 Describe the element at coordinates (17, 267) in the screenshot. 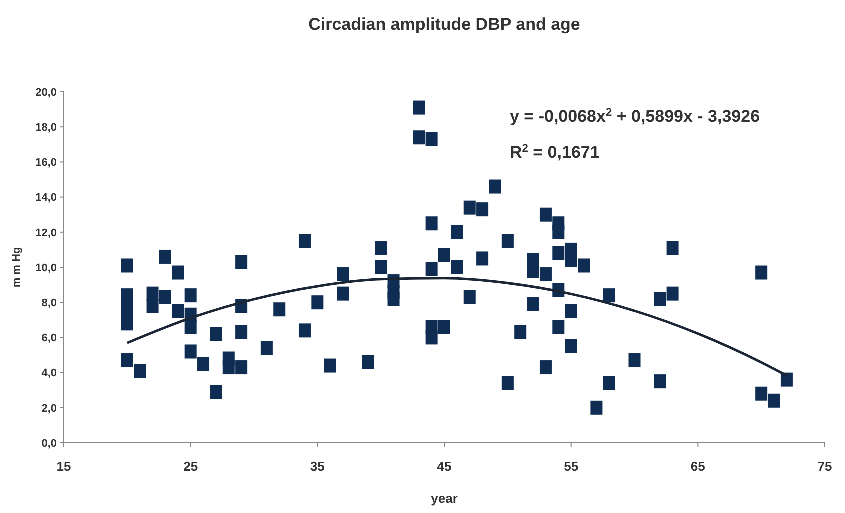

I see `y-axis-title: m m Hg` at that location.